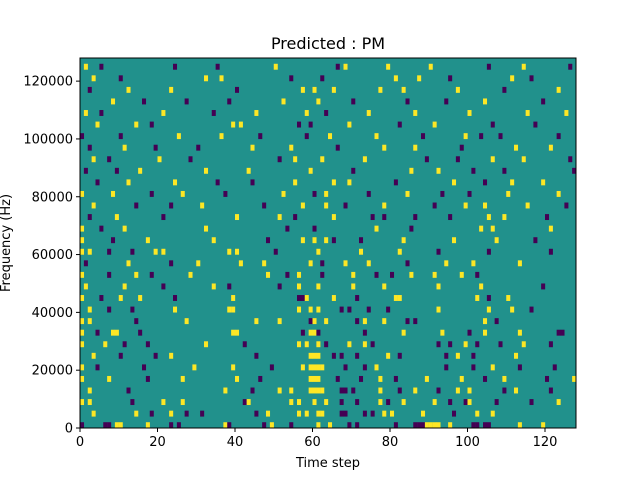  Describe the element at coordinates (52, 197) in the screenshot. I see `y-tick-label: 80000` at that location.